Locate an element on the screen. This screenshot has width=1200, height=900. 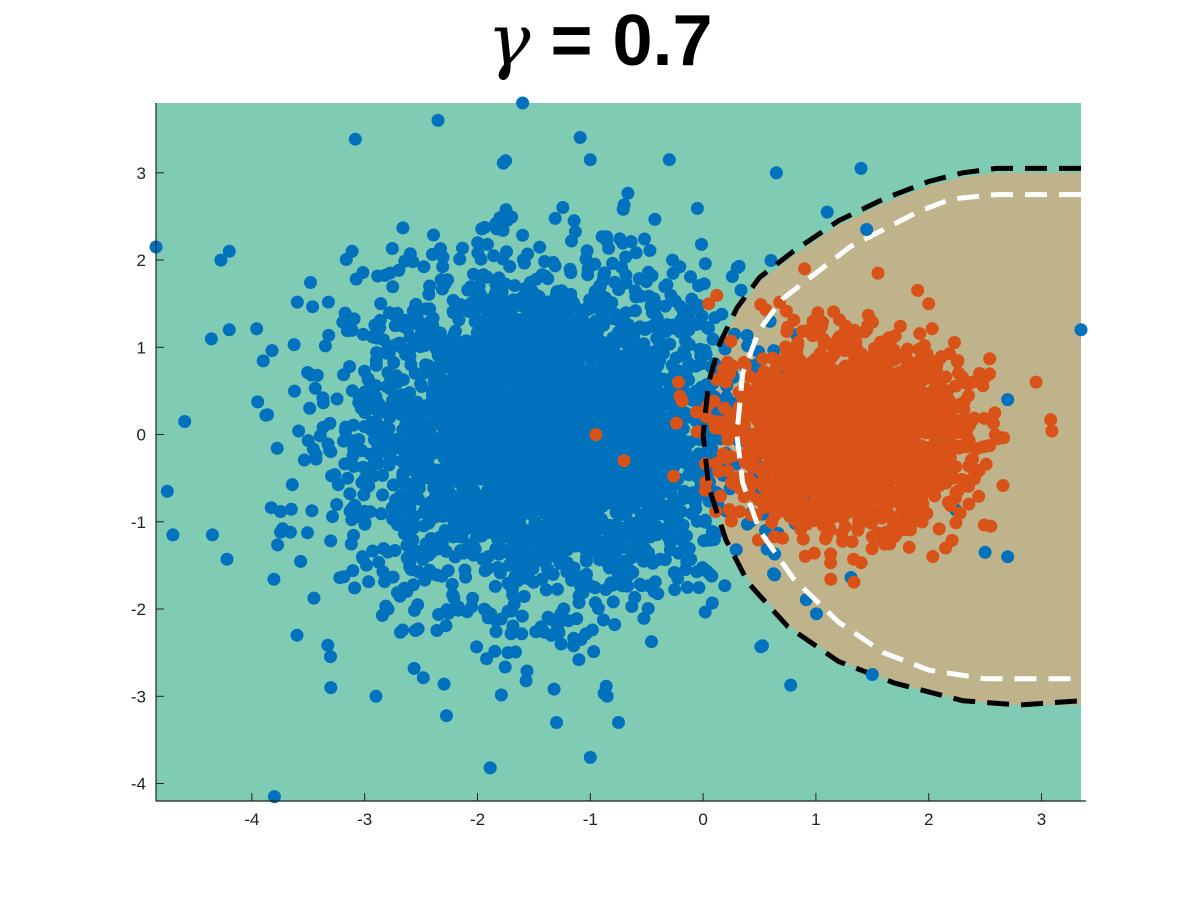
title-value: = 0.7 is located at coordinates (621, 41).